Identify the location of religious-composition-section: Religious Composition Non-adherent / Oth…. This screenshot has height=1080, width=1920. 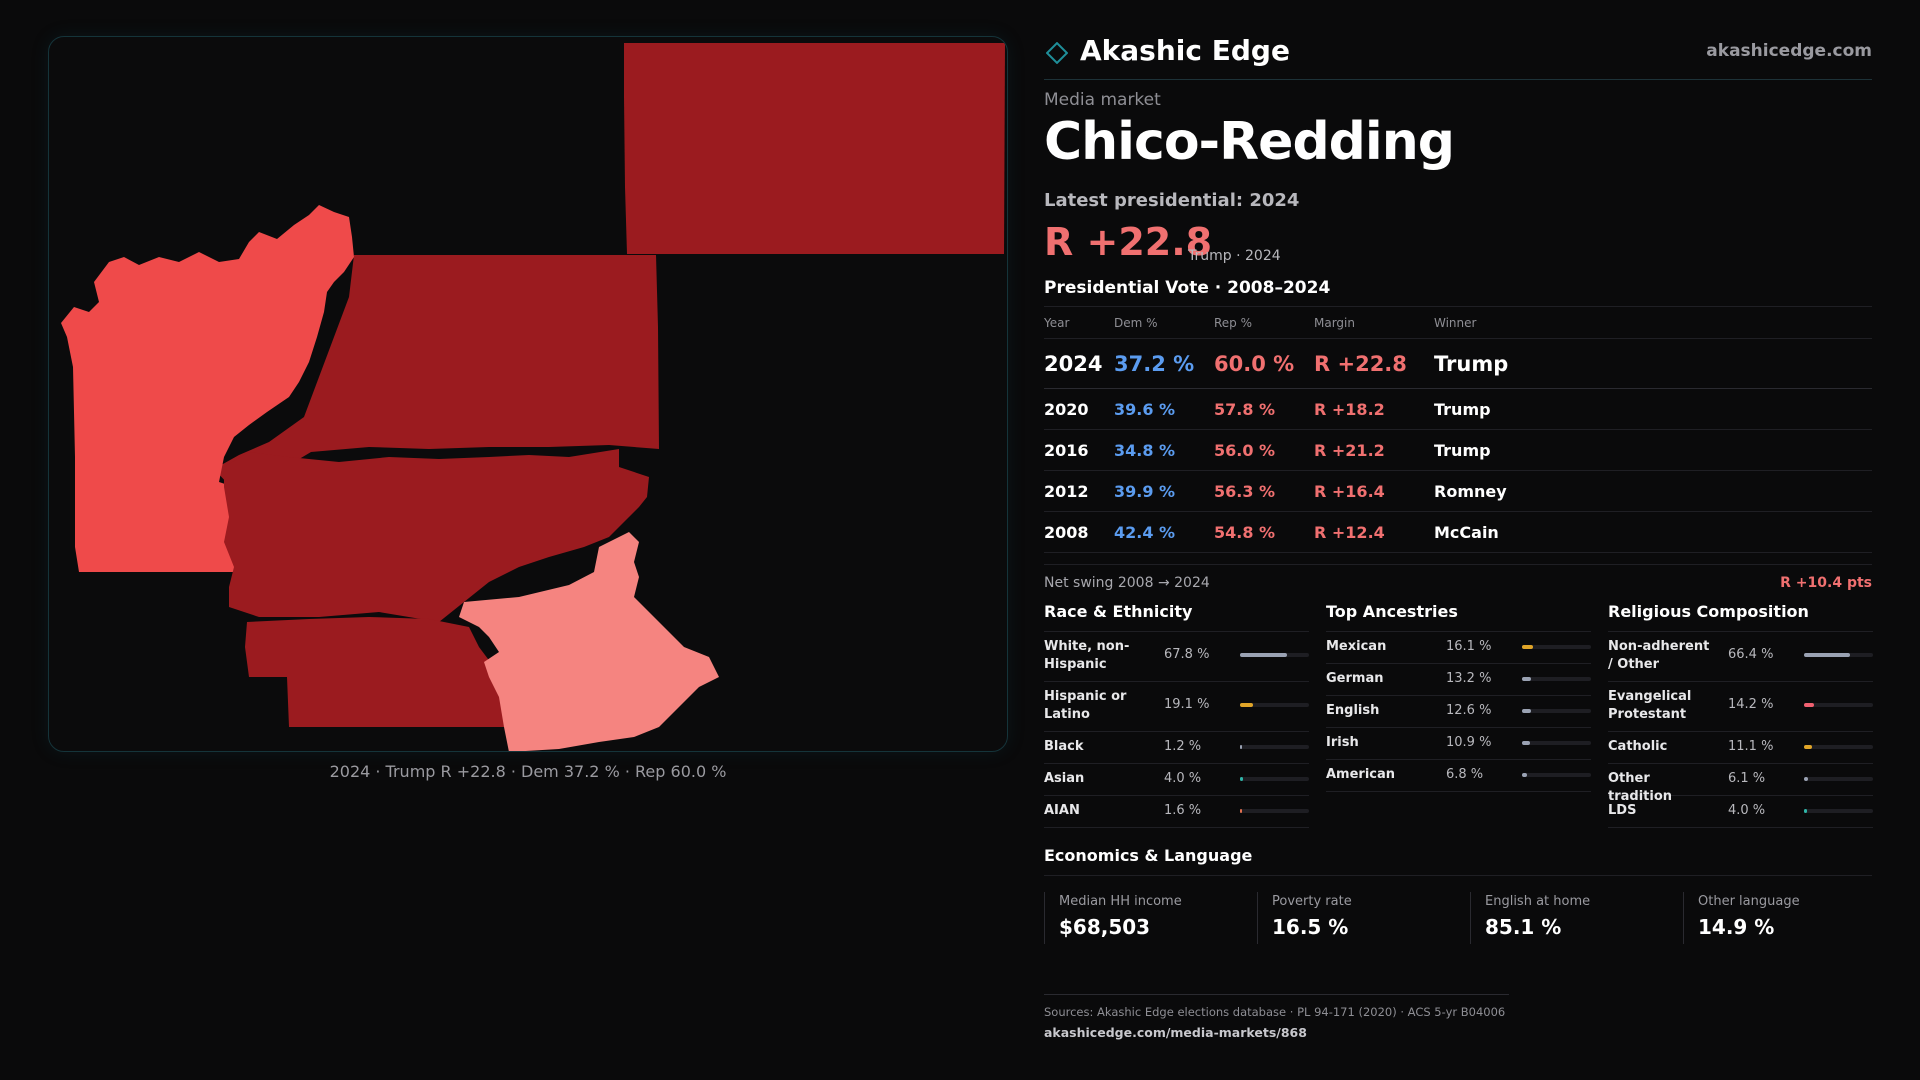
(1740, 714).